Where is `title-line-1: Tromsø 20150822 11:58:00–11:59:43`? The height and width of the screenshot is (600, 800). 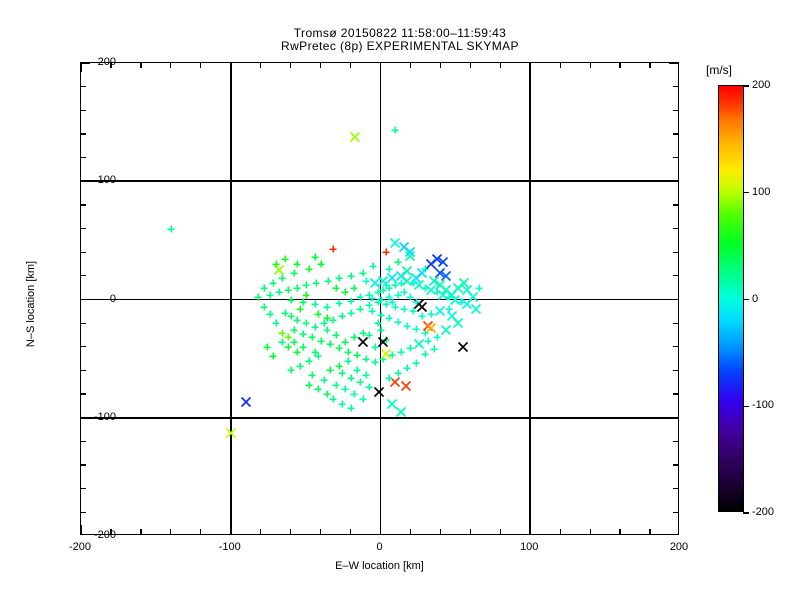
title-line-1: Tromsø 20150822 11:58:00–11:59:43 is located at coordinates (400, 33).